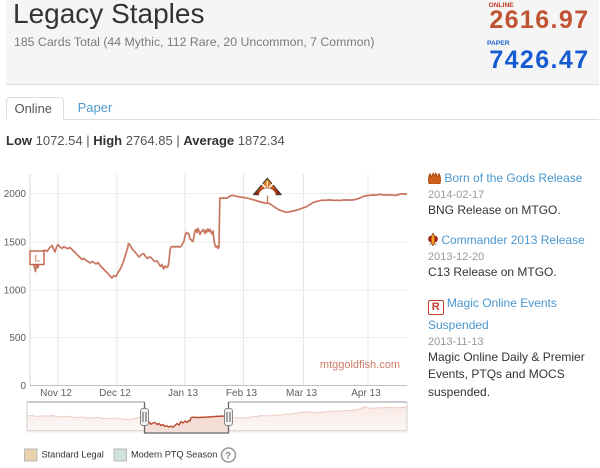  What do you see at coordinates (15, 291) in the screenshot?
I see `svg-text: 1000` at bounding box center [15, 291].